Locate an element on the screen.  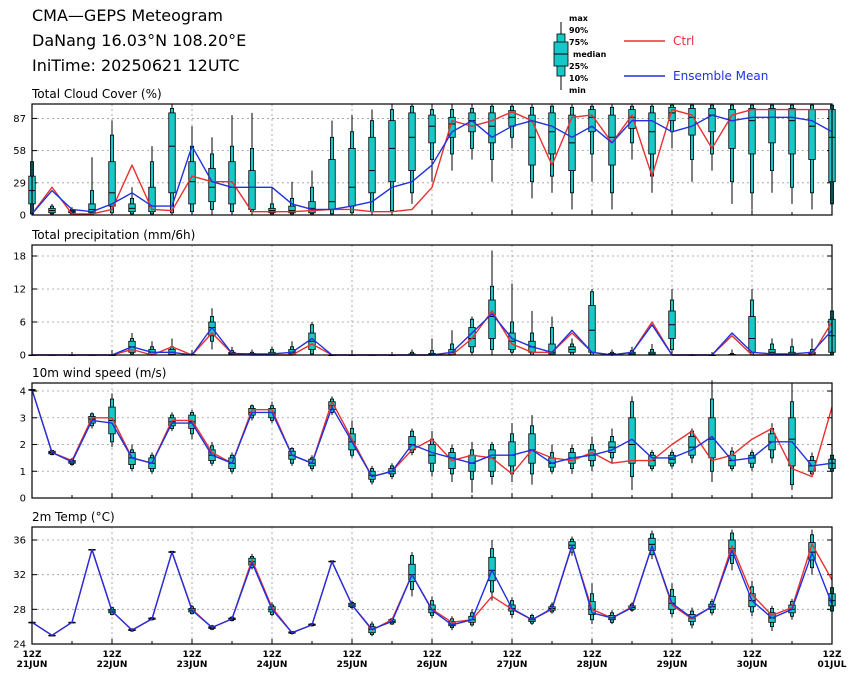
y-tick-label: 2 is located at coordinates (23, 445).